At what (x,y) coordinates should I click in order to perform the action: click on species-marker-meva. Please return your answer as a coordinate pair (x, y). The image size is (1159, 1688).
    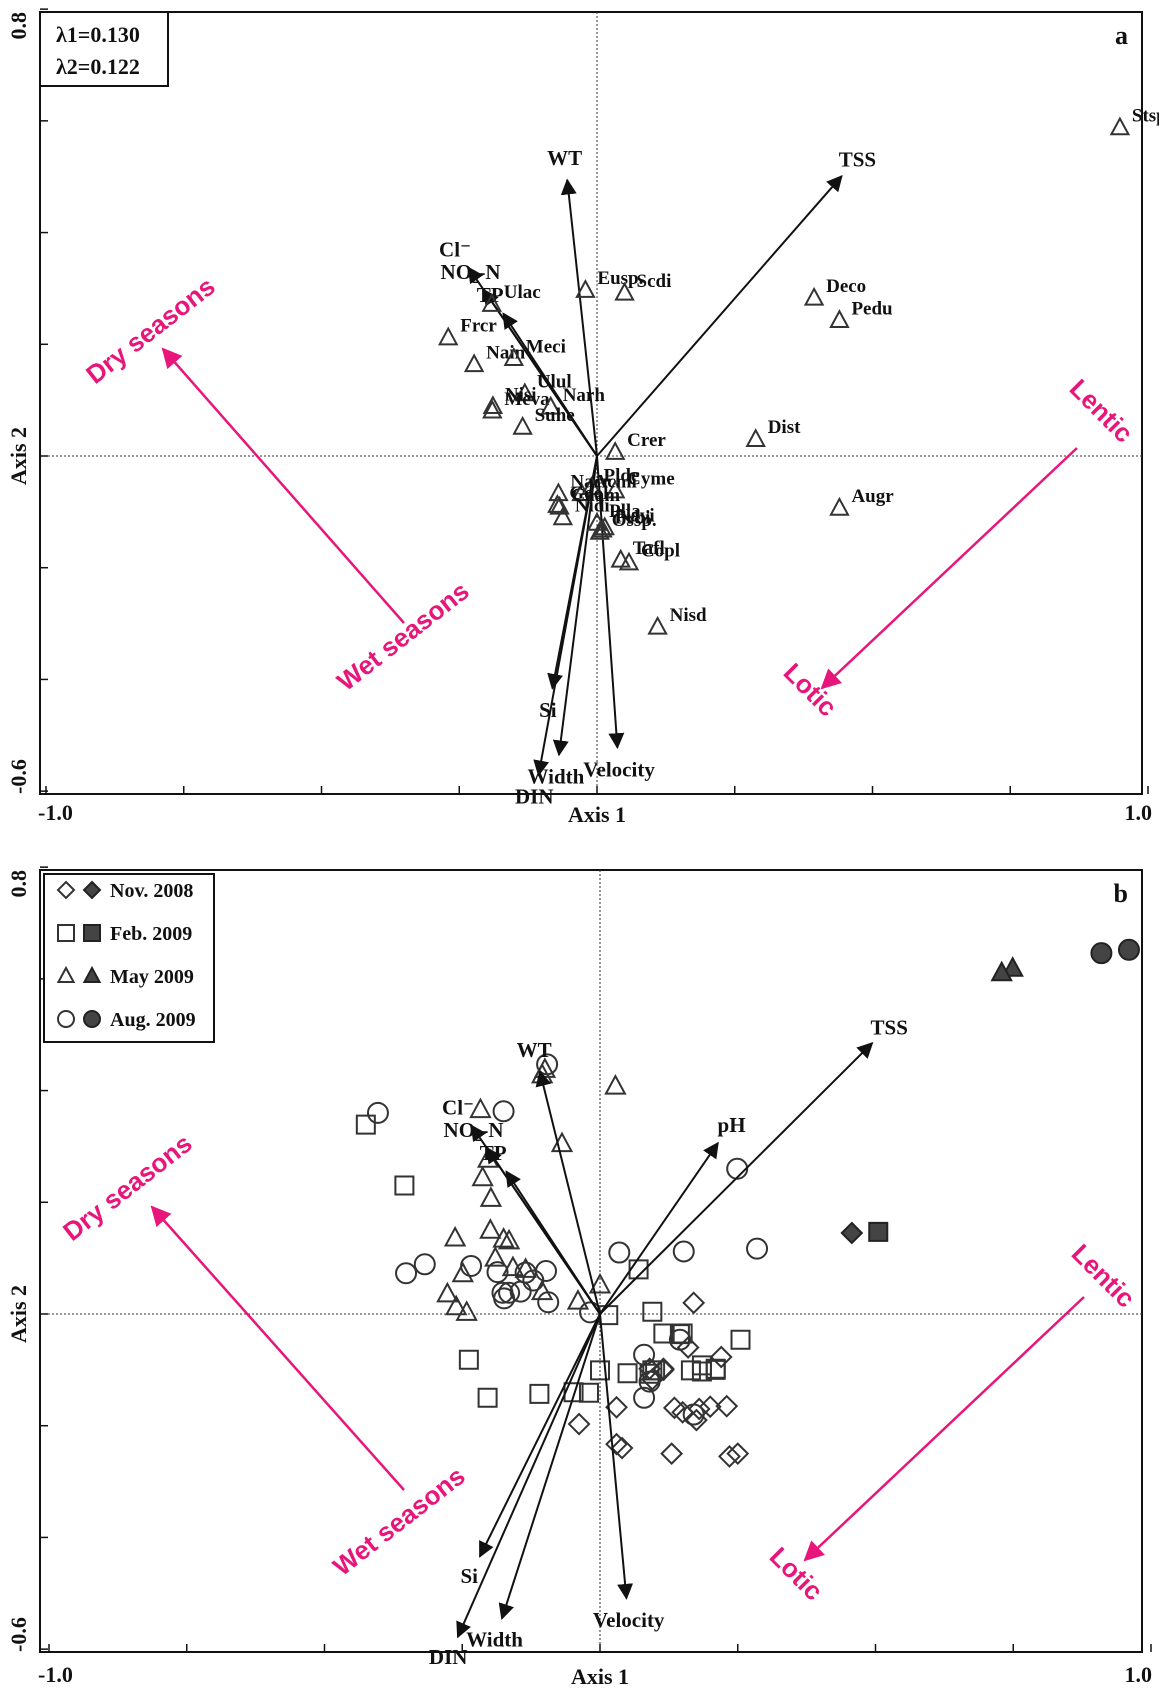
    Looking at the image, I should click on (492, 409).